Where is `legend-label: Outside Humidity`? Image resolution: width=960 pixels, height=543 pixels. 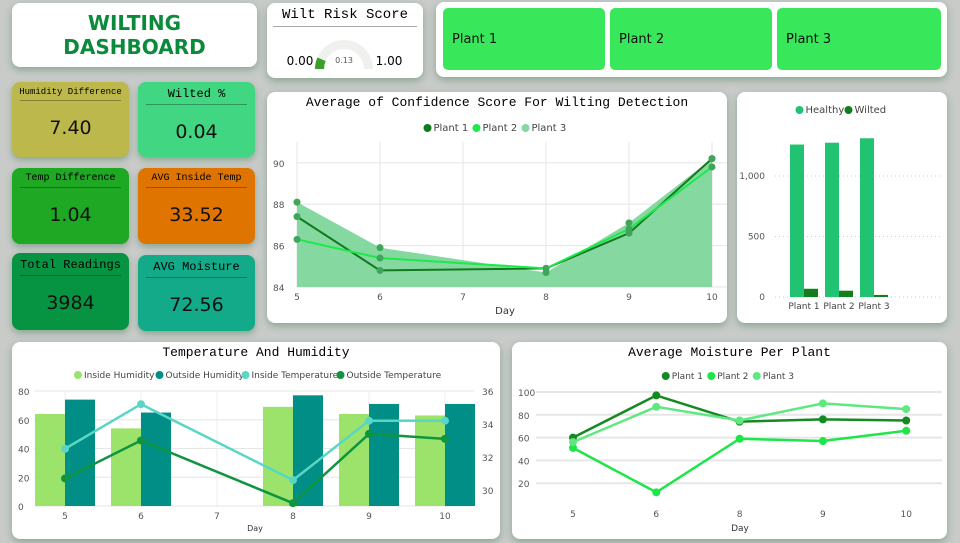 legend-label: Outside Humidity is located at coordinates (205, 376).